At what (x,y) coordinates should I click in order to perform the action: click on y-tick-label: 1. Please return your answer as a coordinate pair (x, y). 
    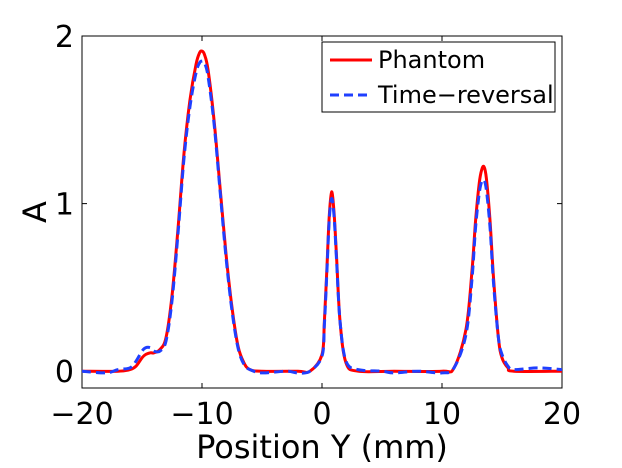
    Looking at the image, I should click on (64, 205).